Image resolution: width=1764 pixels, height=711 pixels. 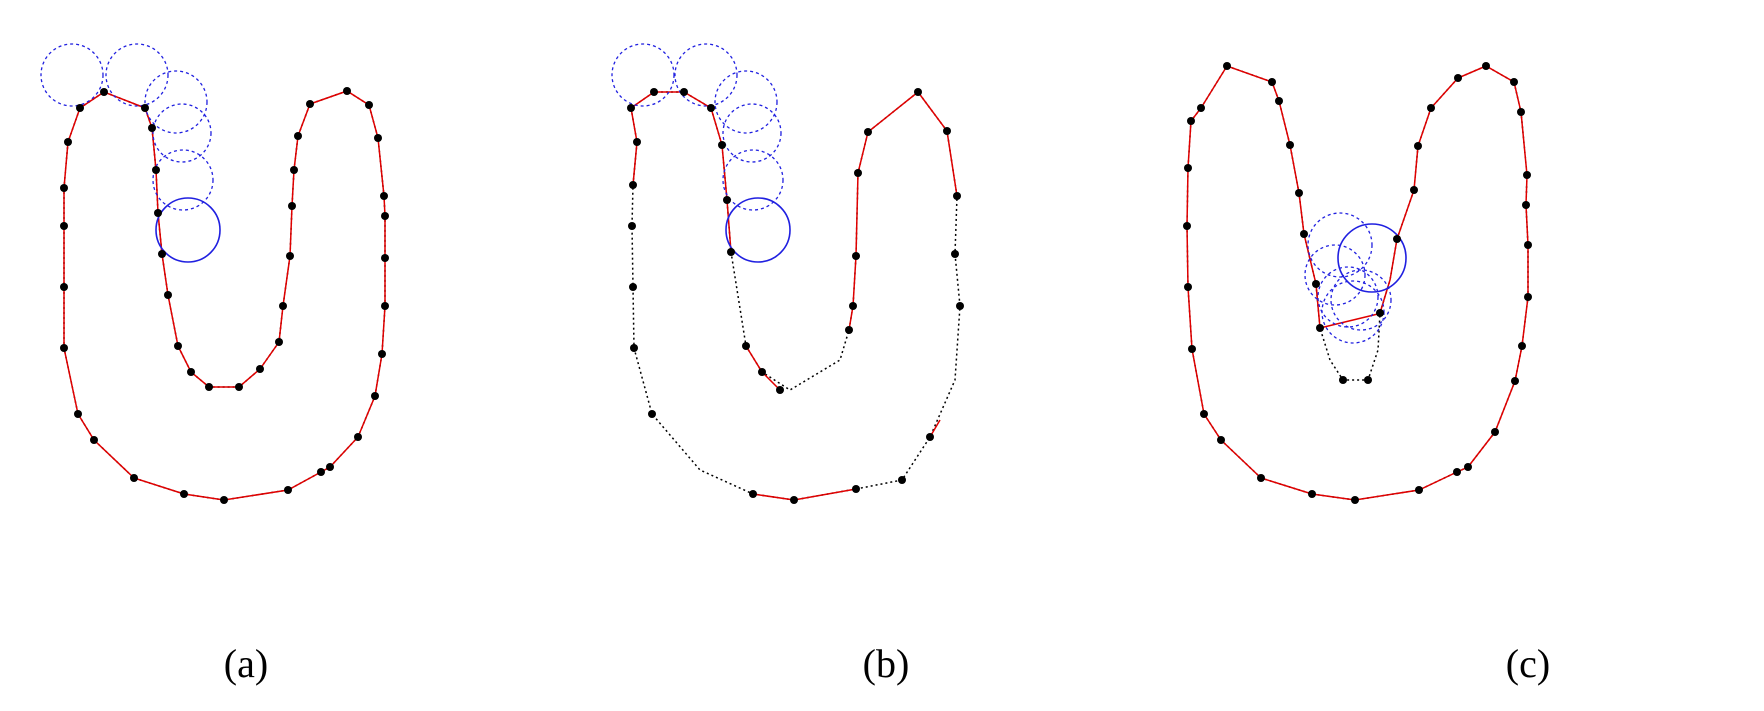 What do you see at coordinates (787, 273) in the screenshot?
I see `panel-b-diagram` at bounding box center [787, 273].